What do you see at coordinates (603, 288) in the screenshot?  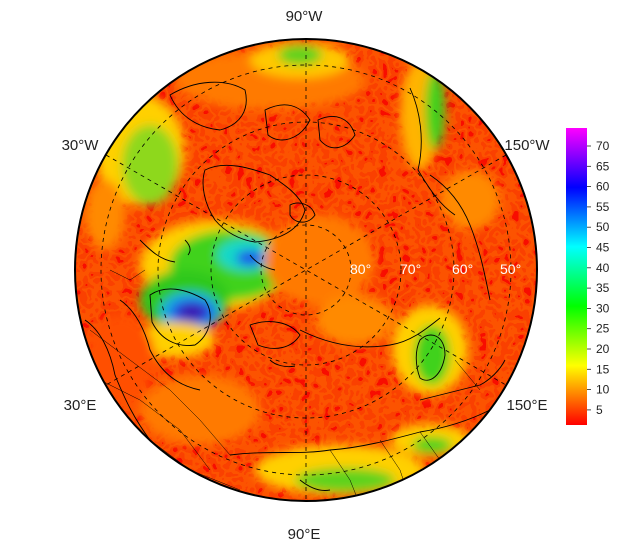 I see `colorbar-tick-label: 35` at bounding box center [603, 288].